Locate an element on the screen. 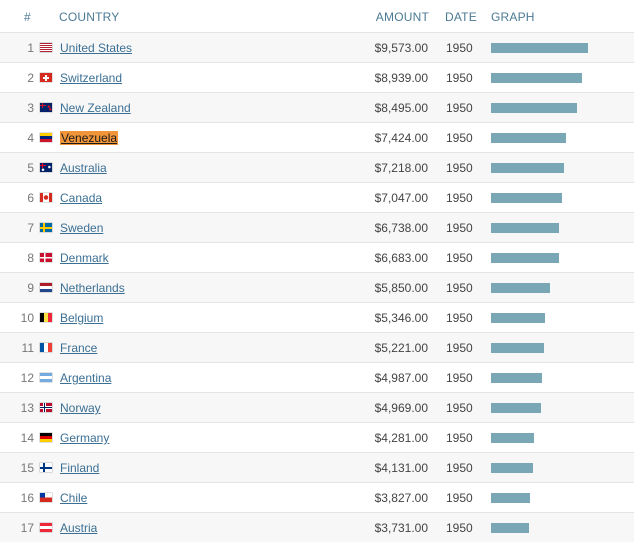  country-link: Canada is located at coordinates (81, 198).